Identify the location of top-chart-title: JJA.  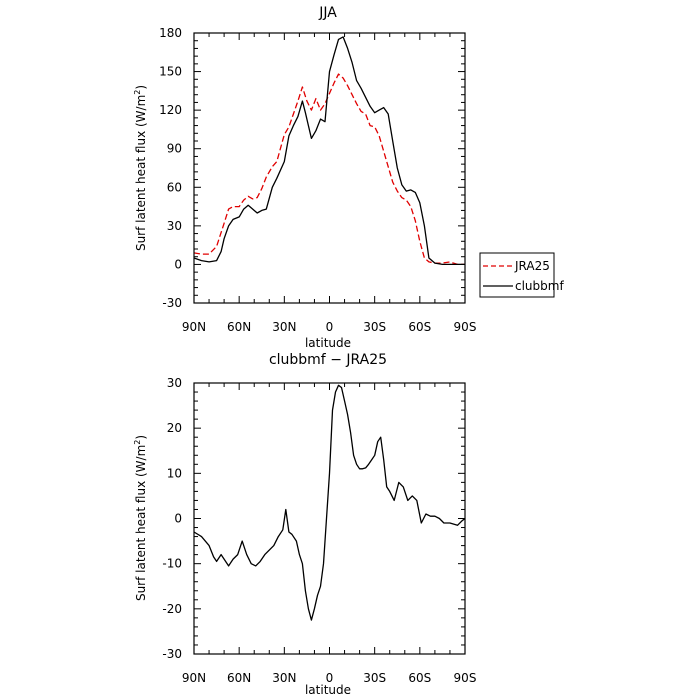
(327, 13).